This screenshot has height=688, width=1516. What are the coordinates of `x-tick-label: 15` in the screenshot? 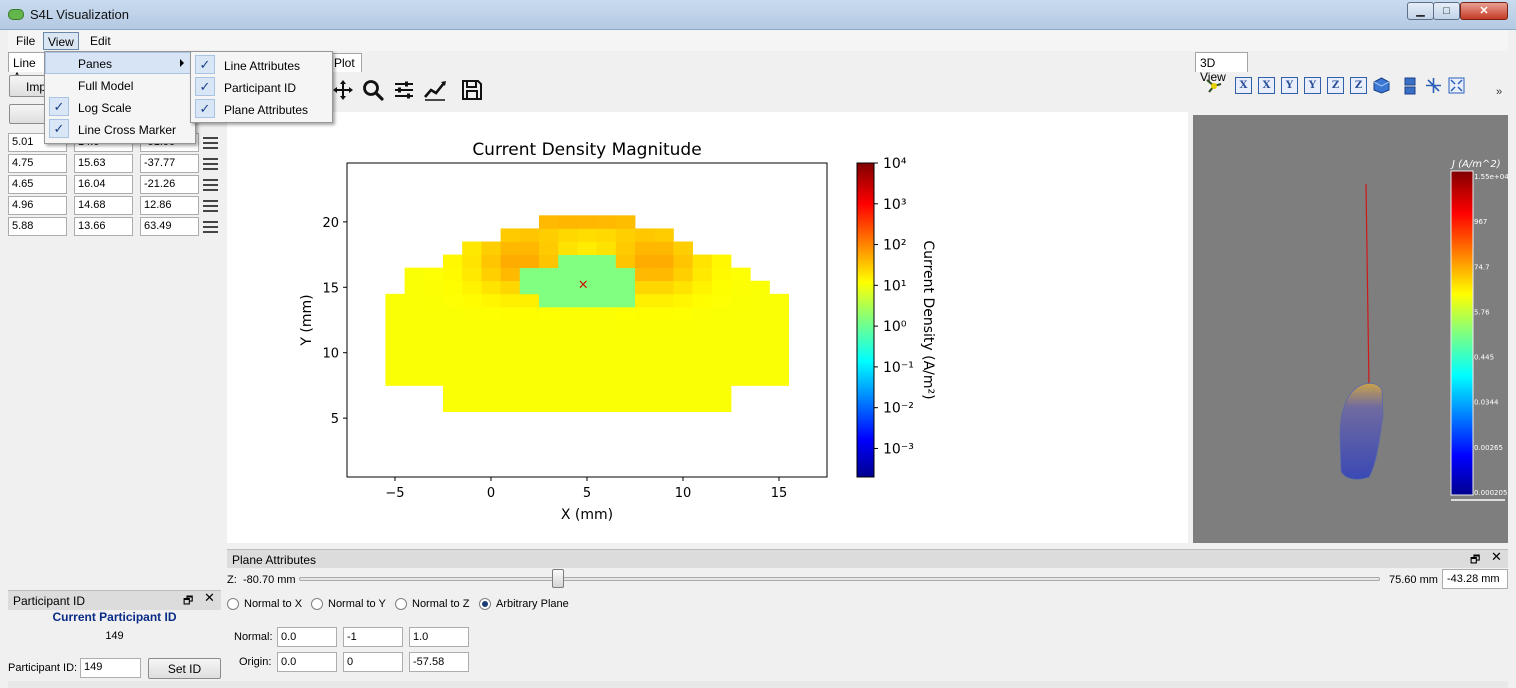 It's located at (779, 493).